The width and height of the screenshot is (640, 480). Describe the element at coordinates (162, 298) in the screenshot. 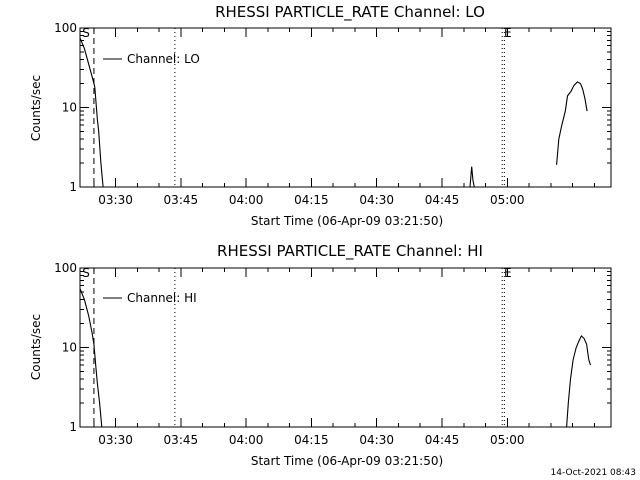

I see `legend-label: Channel: HI` at that location.